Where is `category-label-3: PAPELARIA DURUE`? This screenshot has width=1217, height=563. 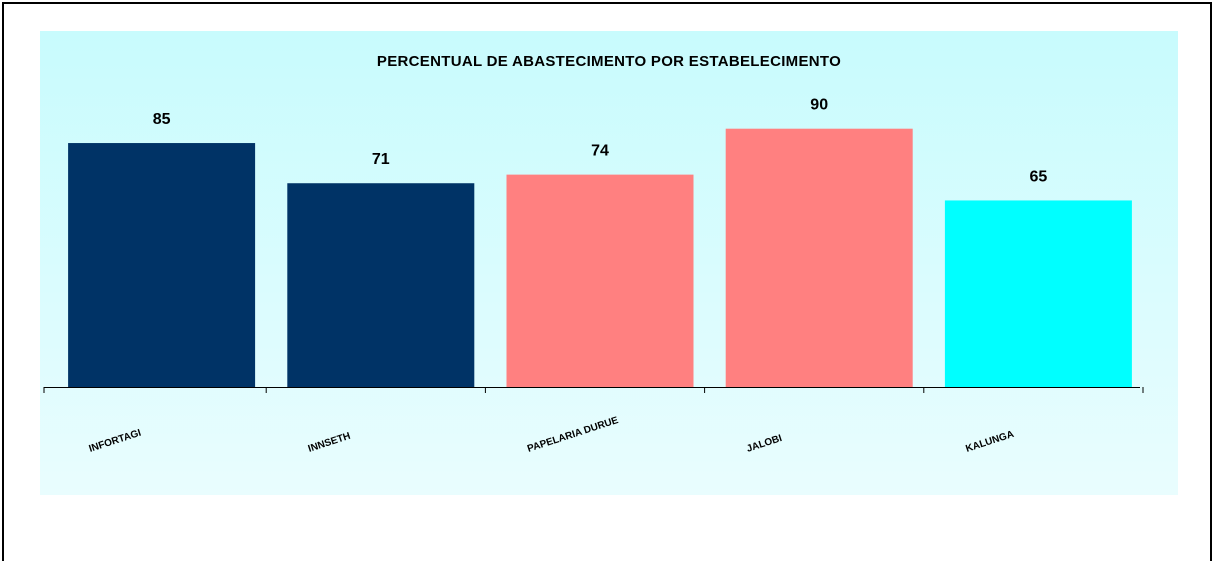 category-label-3: PAPELARIA DURUE is located at coordinates (573, 435).